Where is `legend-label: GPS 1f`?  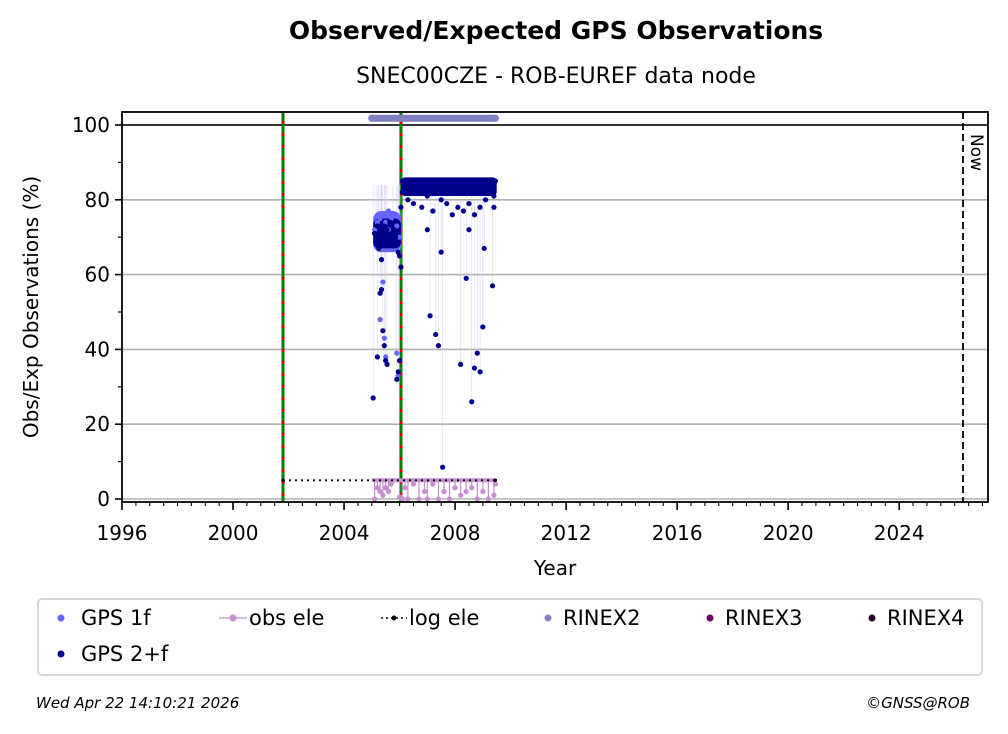 legend-label: GPS 1f is located at coordinates (116, 618).